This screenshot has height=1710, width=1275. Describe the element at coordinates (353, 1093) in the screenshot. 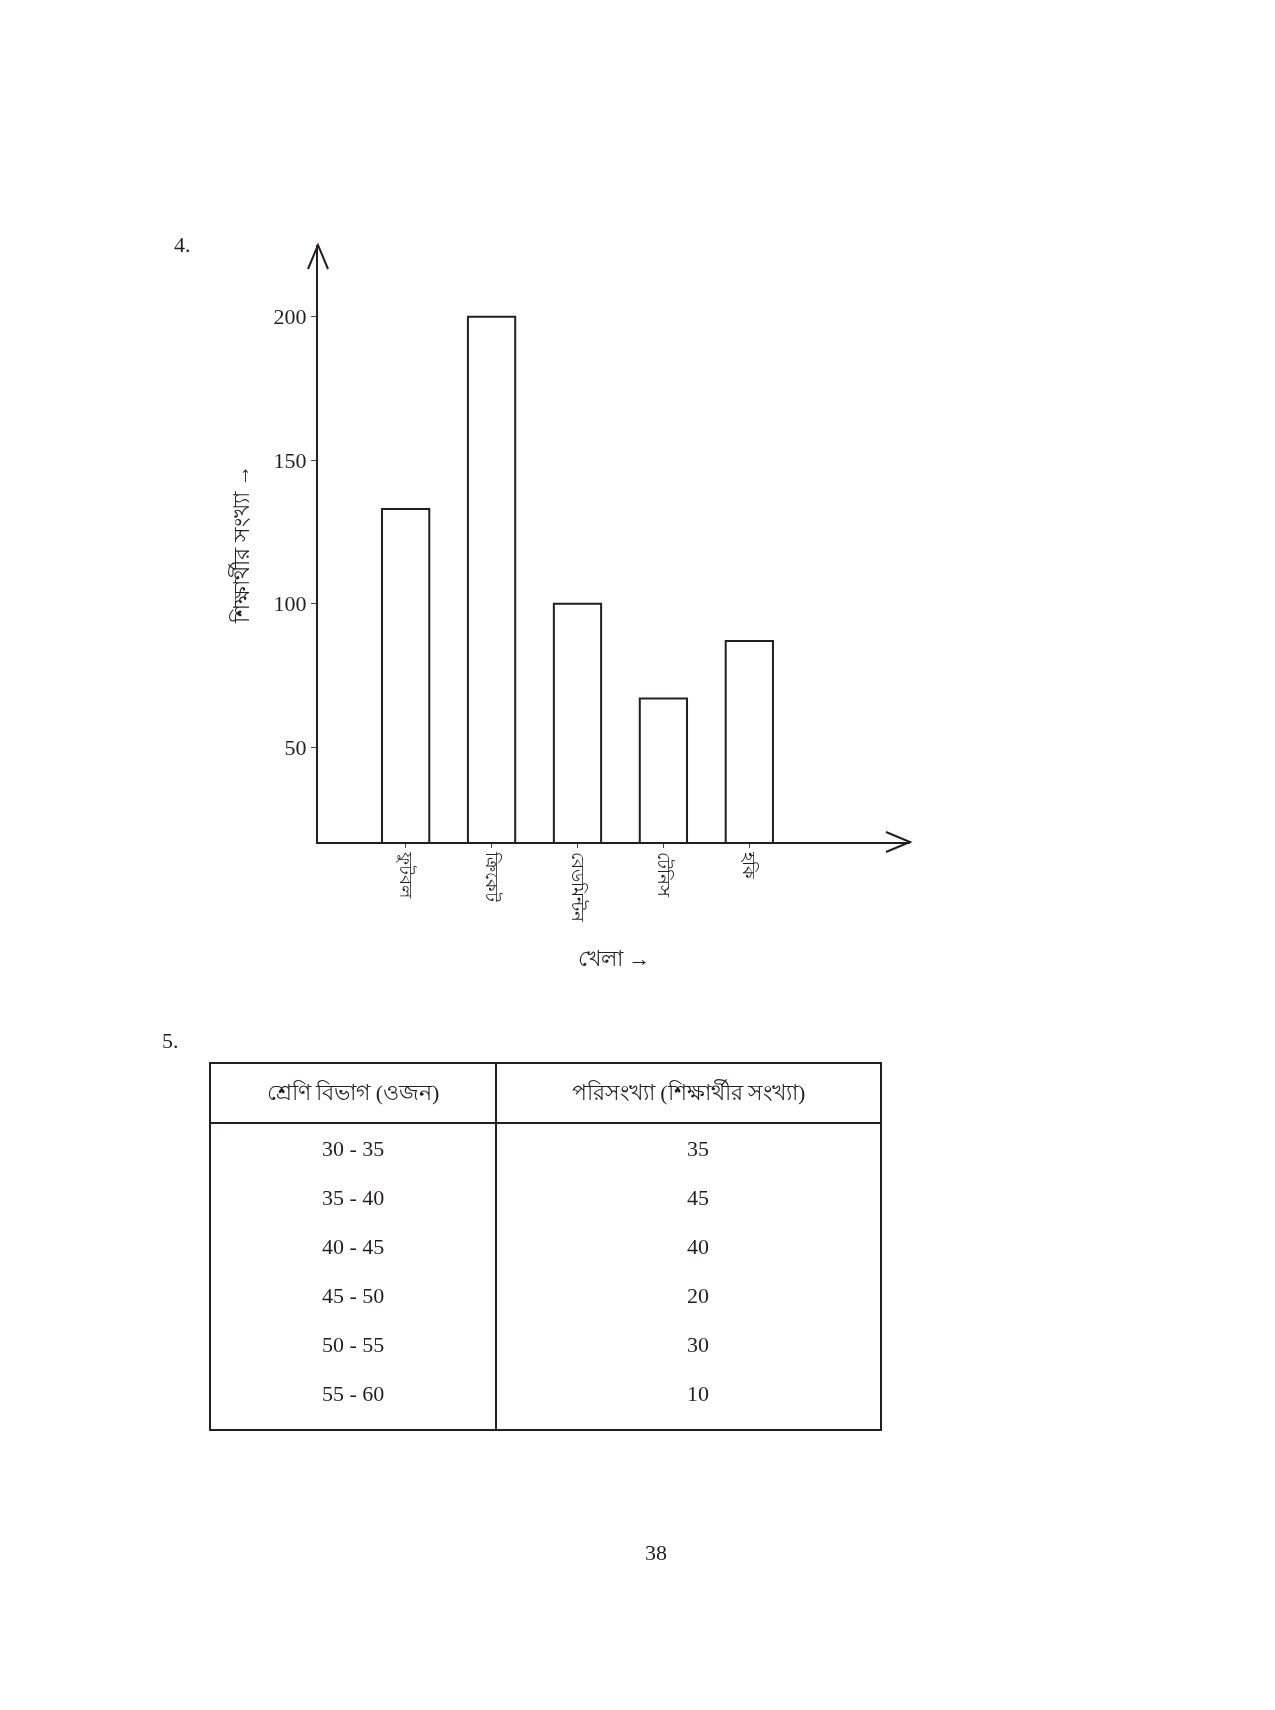

I see `text: শ্রেণি বিভাগ (ওজন)` at that location.